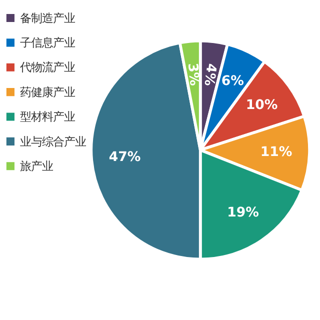 This screenshot has height=320, width=320. Describe the element at coordinates (232, 82) in the screenshot. I see `data-label: 6%` at that location.